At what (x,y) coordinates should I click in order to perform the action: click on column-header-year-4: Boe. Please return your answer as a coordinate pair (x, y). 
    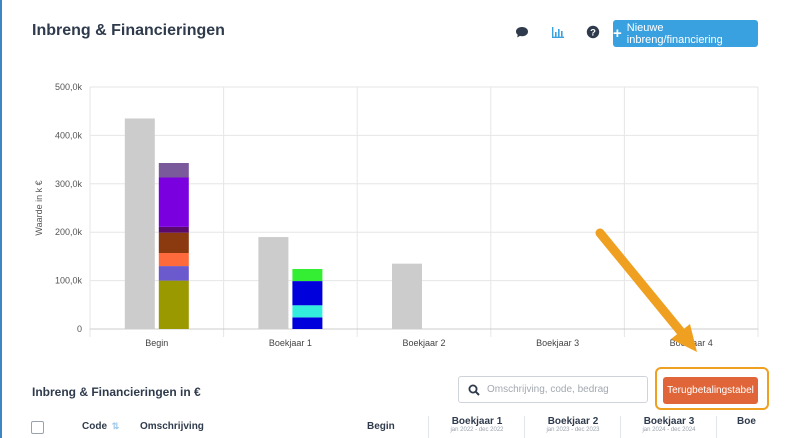
    Looking at the image, I should click on (753, 427).